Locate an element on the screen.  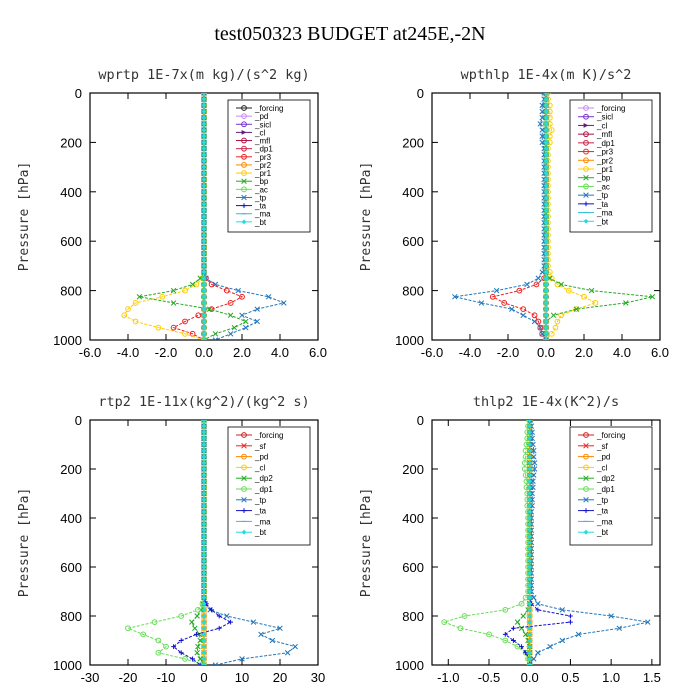
series-line is located at coordinates (500, 216).